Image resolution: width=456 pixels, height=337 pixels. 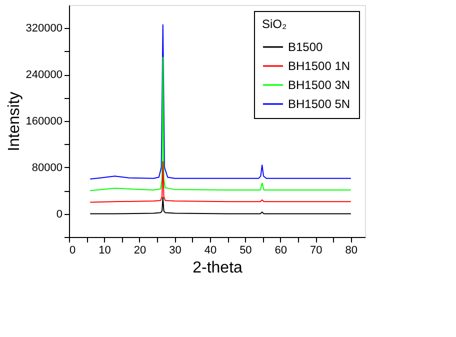 What do you see at coordinates (319, 104) in the screenshot?
I see `legend-label: BH1500 5N` at bounding box center [319, 104].